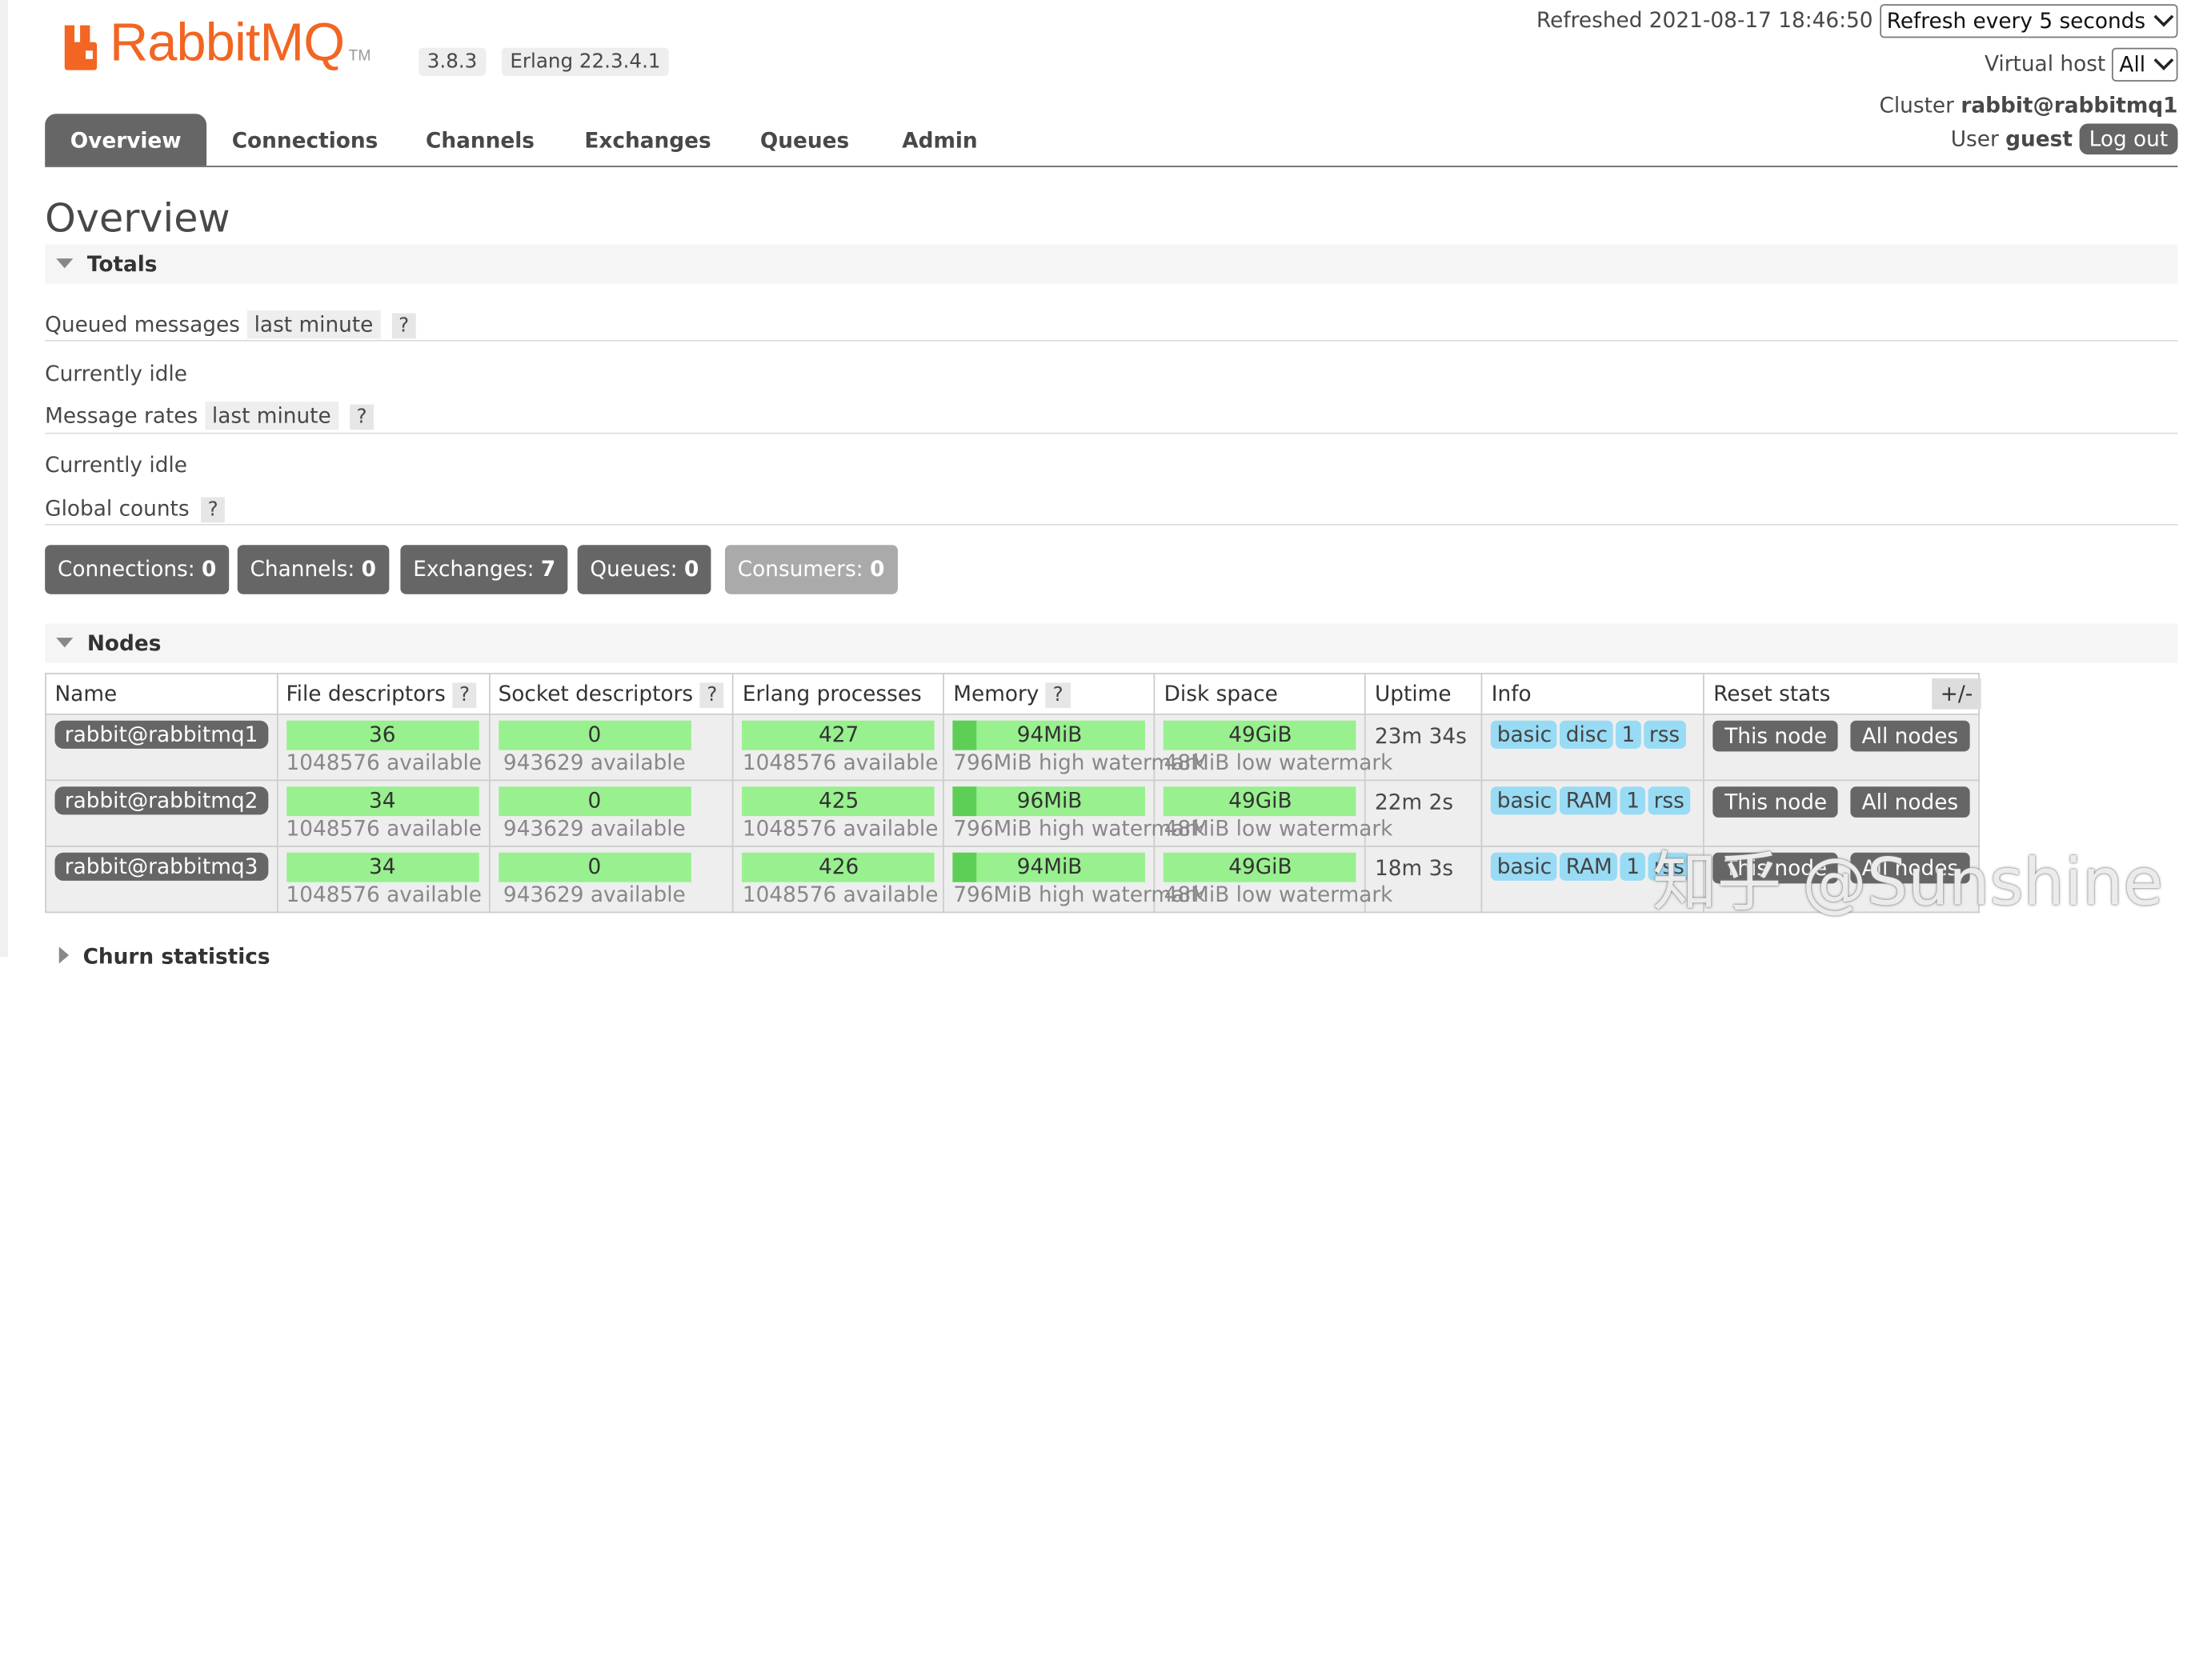  I want to click on memory-bar: 94MiB, so click(1049, 867).